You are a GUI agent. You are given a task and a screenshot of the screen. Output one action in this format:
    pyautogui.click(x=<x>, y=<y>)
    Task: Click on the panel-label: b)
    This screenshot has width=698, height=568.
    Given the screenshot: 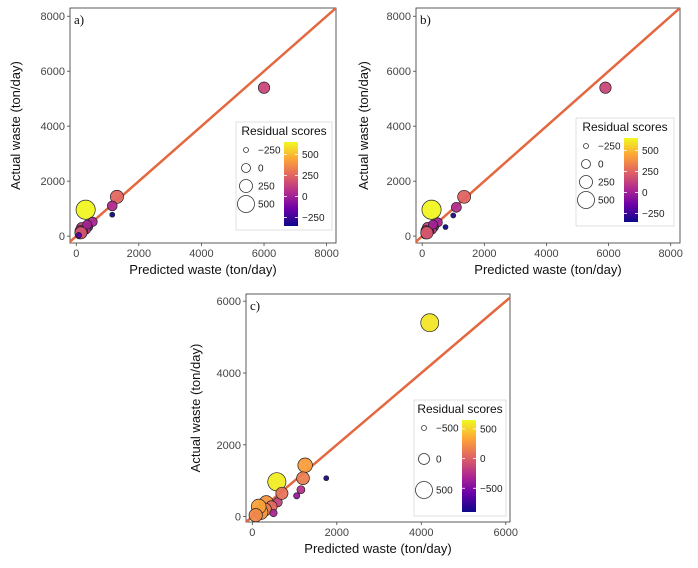 What is the action you would take?
    pyautogui.click(x=425, y=19)
    